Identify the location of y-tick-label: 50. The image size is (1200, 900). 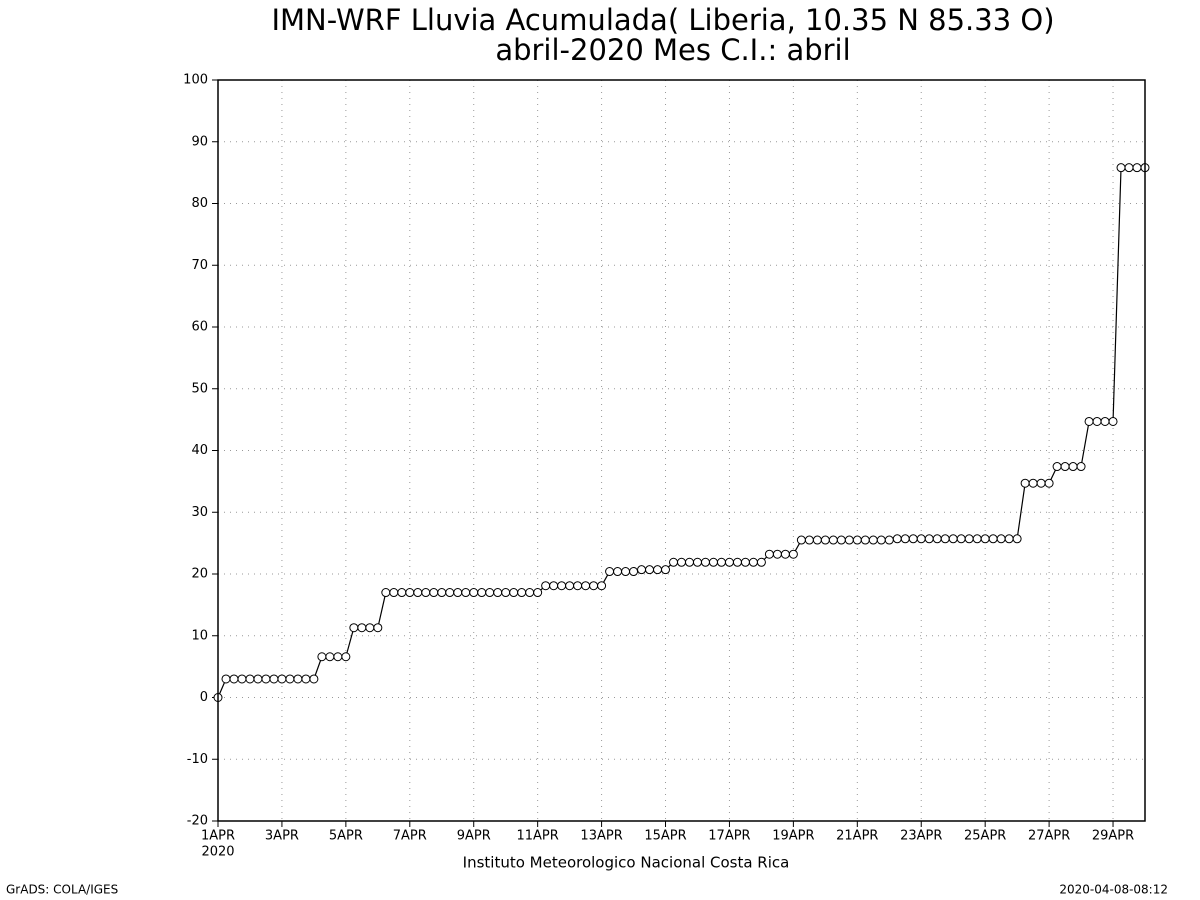
(199, 388).